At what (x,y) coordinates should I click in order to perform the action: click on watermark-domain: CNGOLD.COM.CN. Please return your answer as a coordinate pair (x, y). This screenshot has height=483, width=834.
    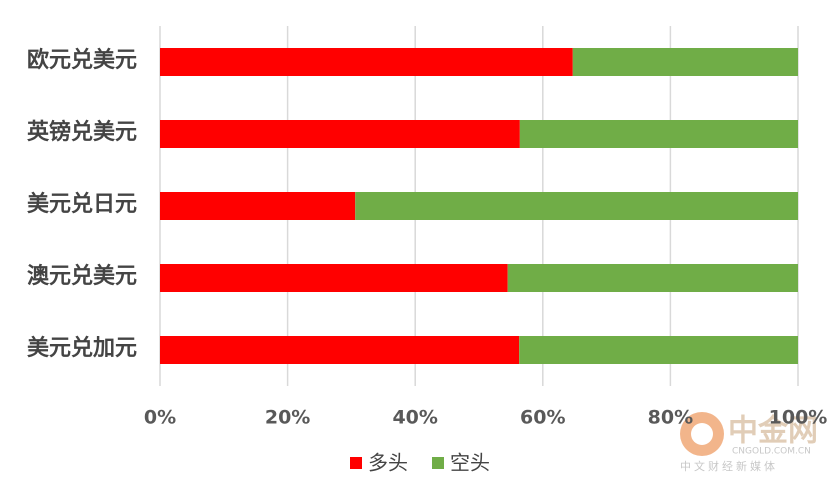
    Looking at the image, I should click on (771, 452).